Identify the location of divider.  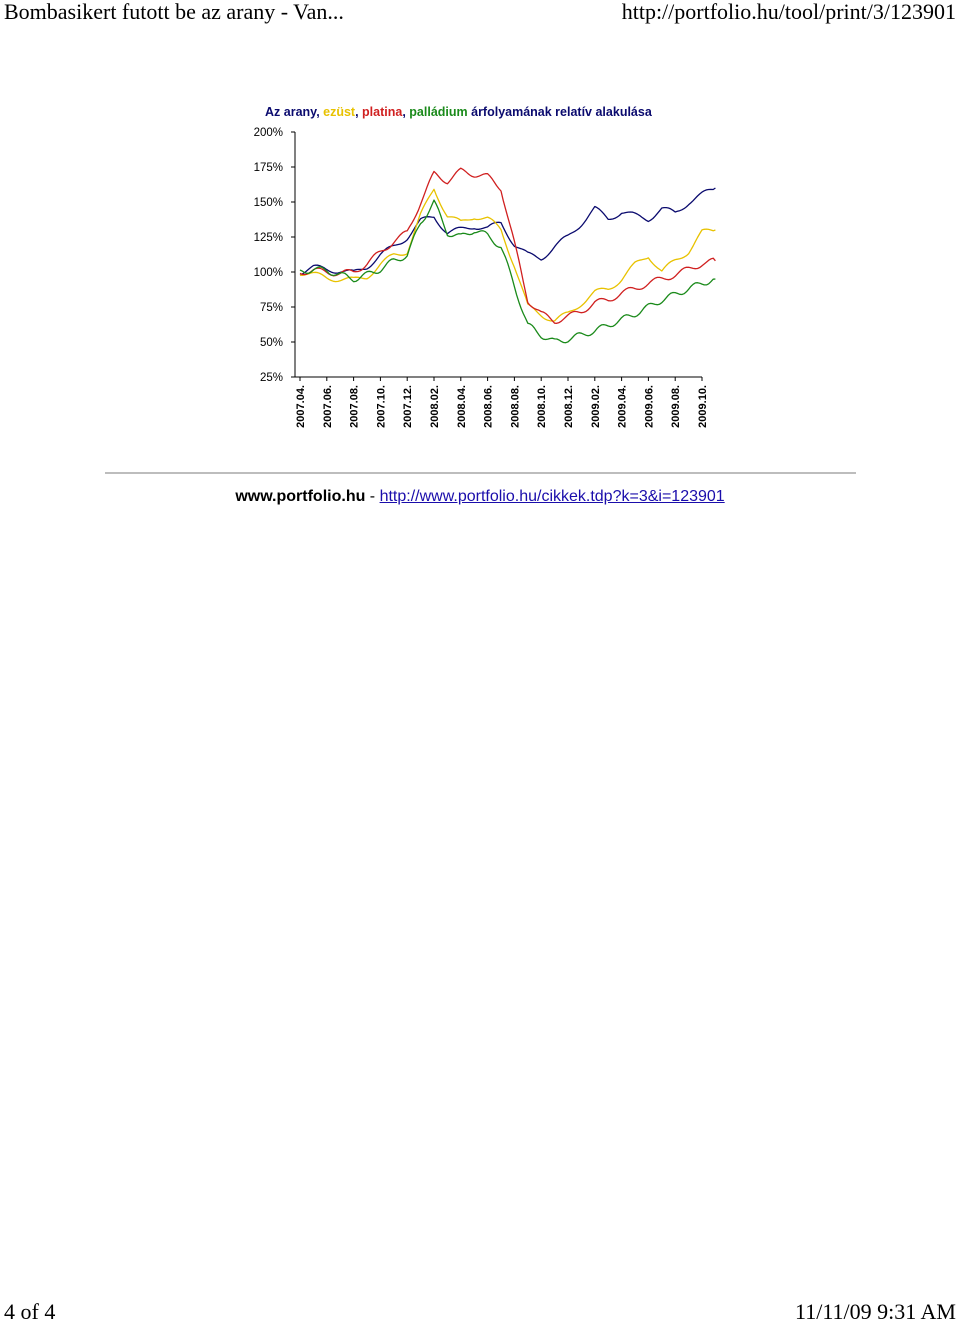
(480, 473).